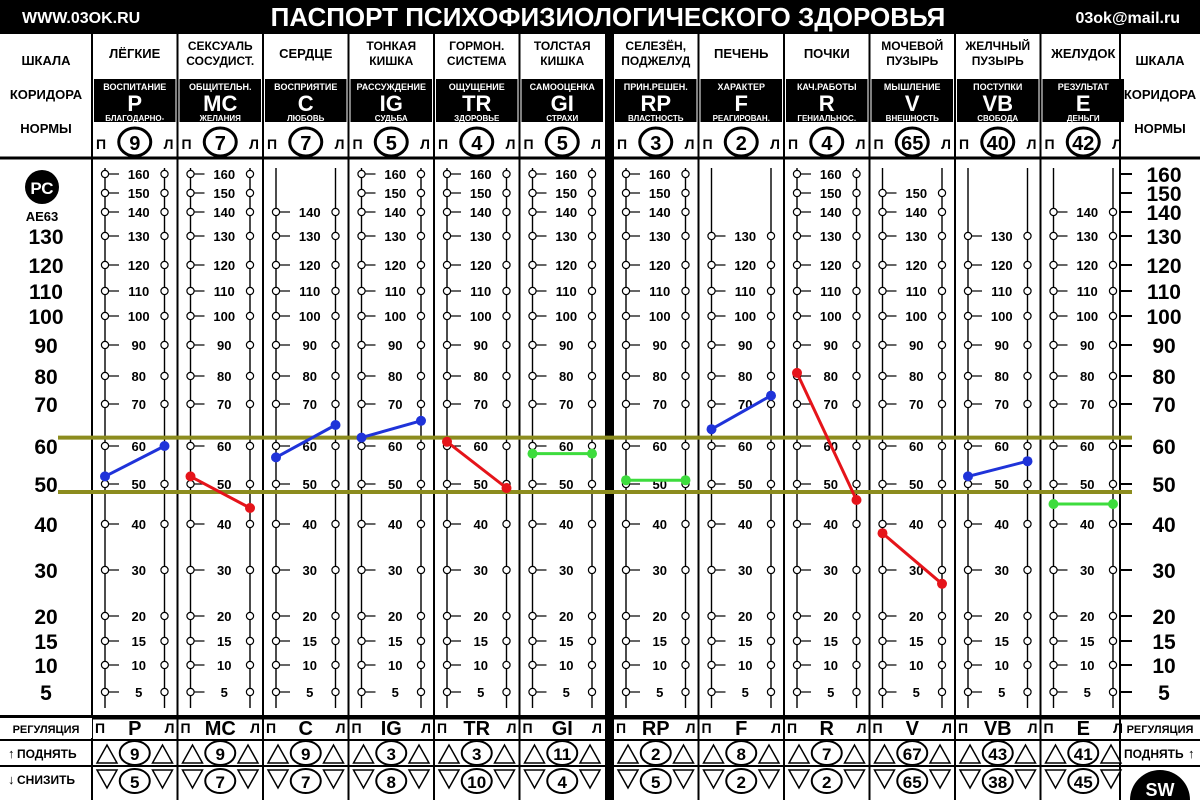  I want to click on raise-label: ПОДНЯТЬ, so click(47, 754).